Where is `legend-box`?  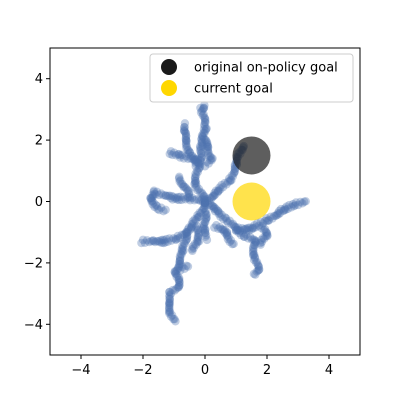 legend-box is located at coordinates (251, 78).